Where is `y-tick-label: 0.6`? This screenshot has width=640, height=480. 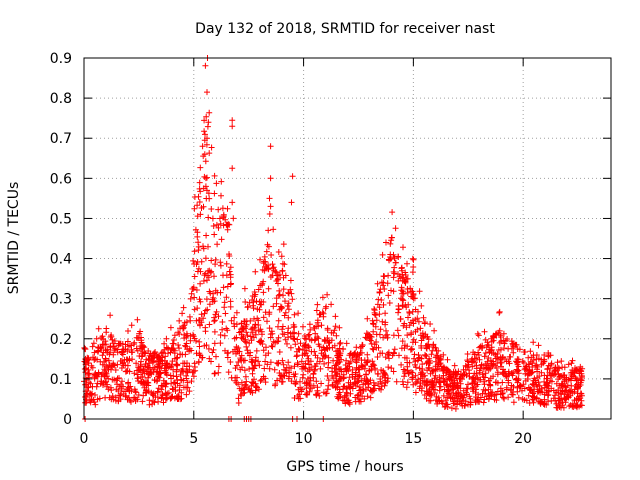
y-tick-label: 0.6 is located at coordinates (61, 179).